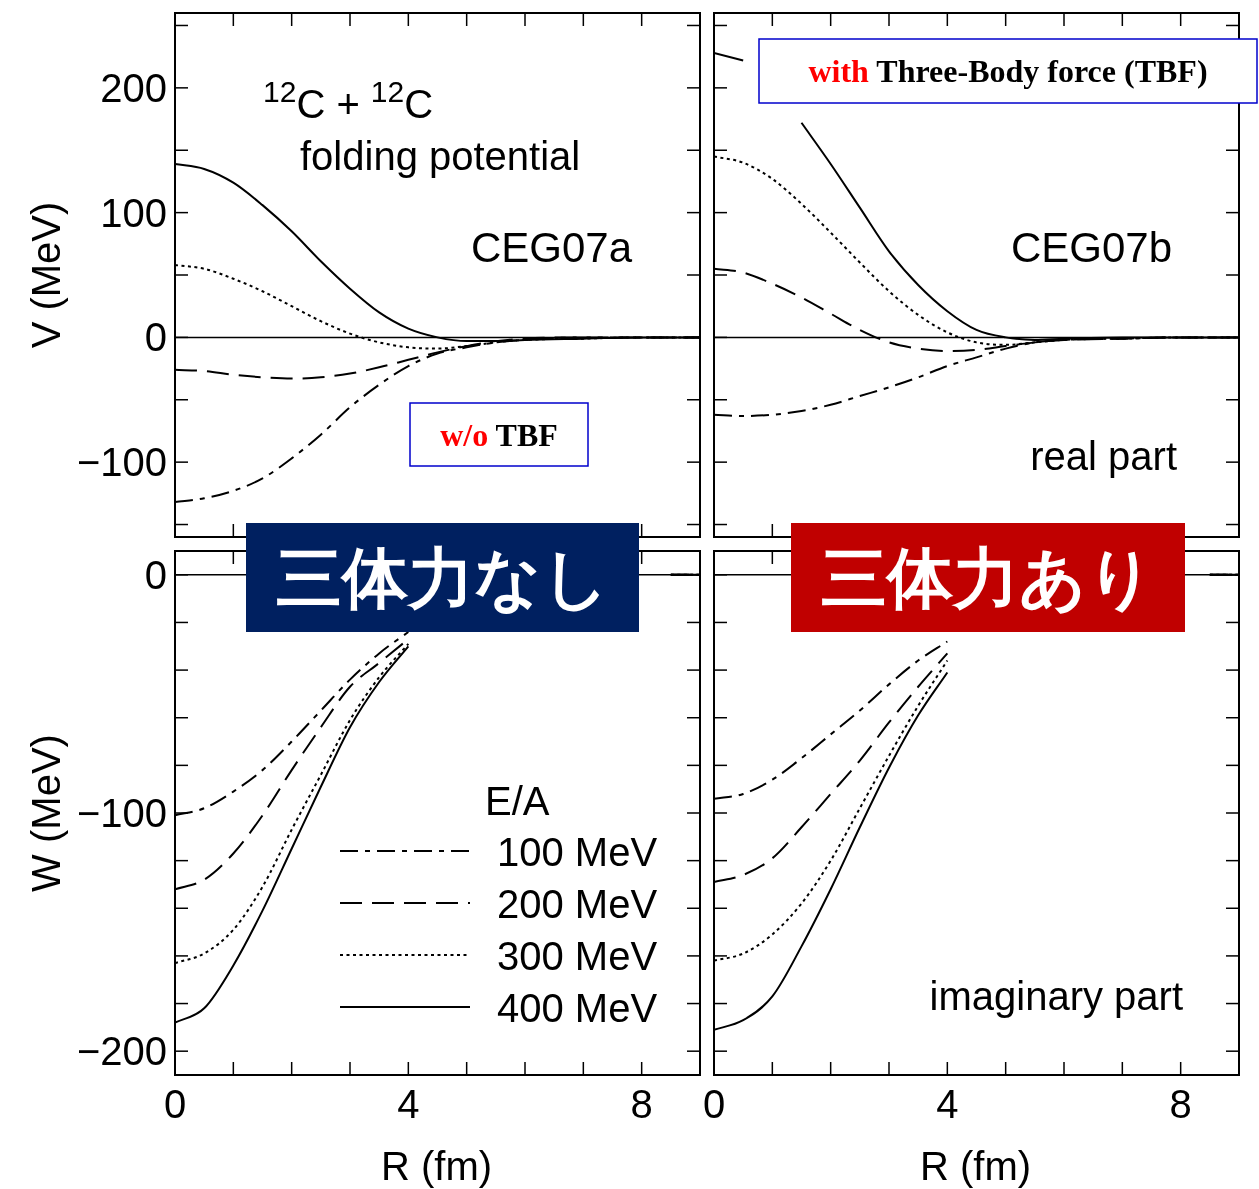  I want to click on y-tick-label: 100, so click(133, 212).